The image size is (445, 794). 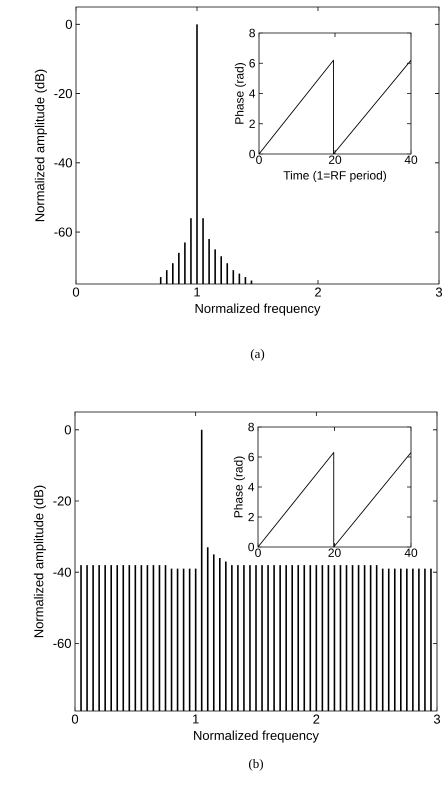 What do you see at coordinates (257, 355) in the screenshot?
I see `text: (a)` at bounding box center [257, 355].